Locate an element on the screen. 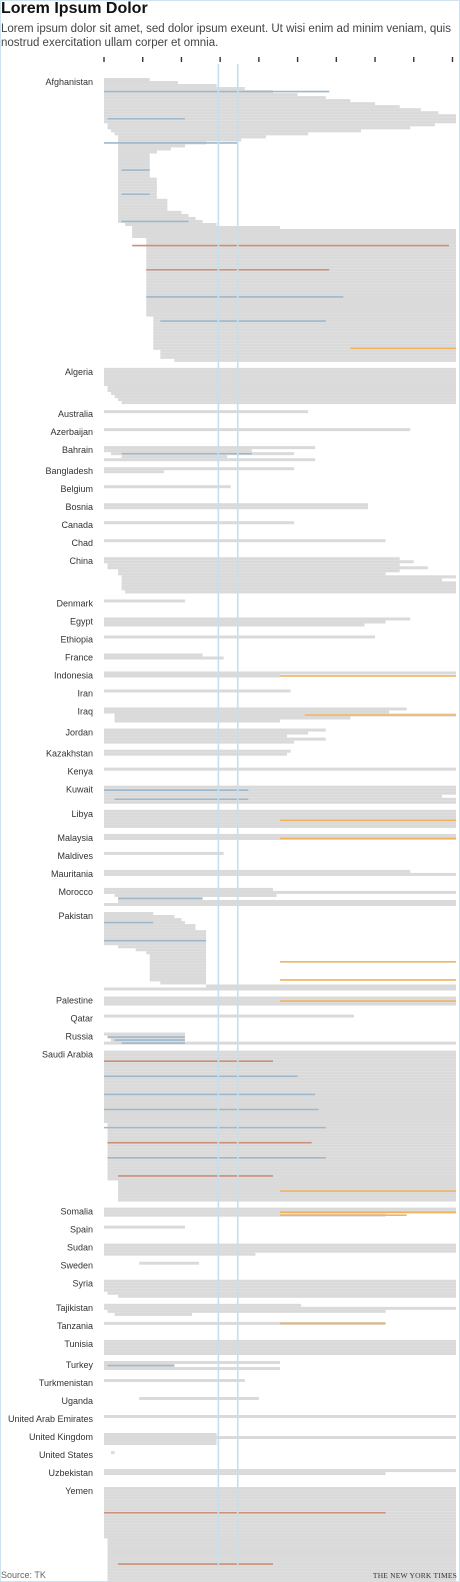  country-label: Bangladesh is located at coordinates (69, 471).